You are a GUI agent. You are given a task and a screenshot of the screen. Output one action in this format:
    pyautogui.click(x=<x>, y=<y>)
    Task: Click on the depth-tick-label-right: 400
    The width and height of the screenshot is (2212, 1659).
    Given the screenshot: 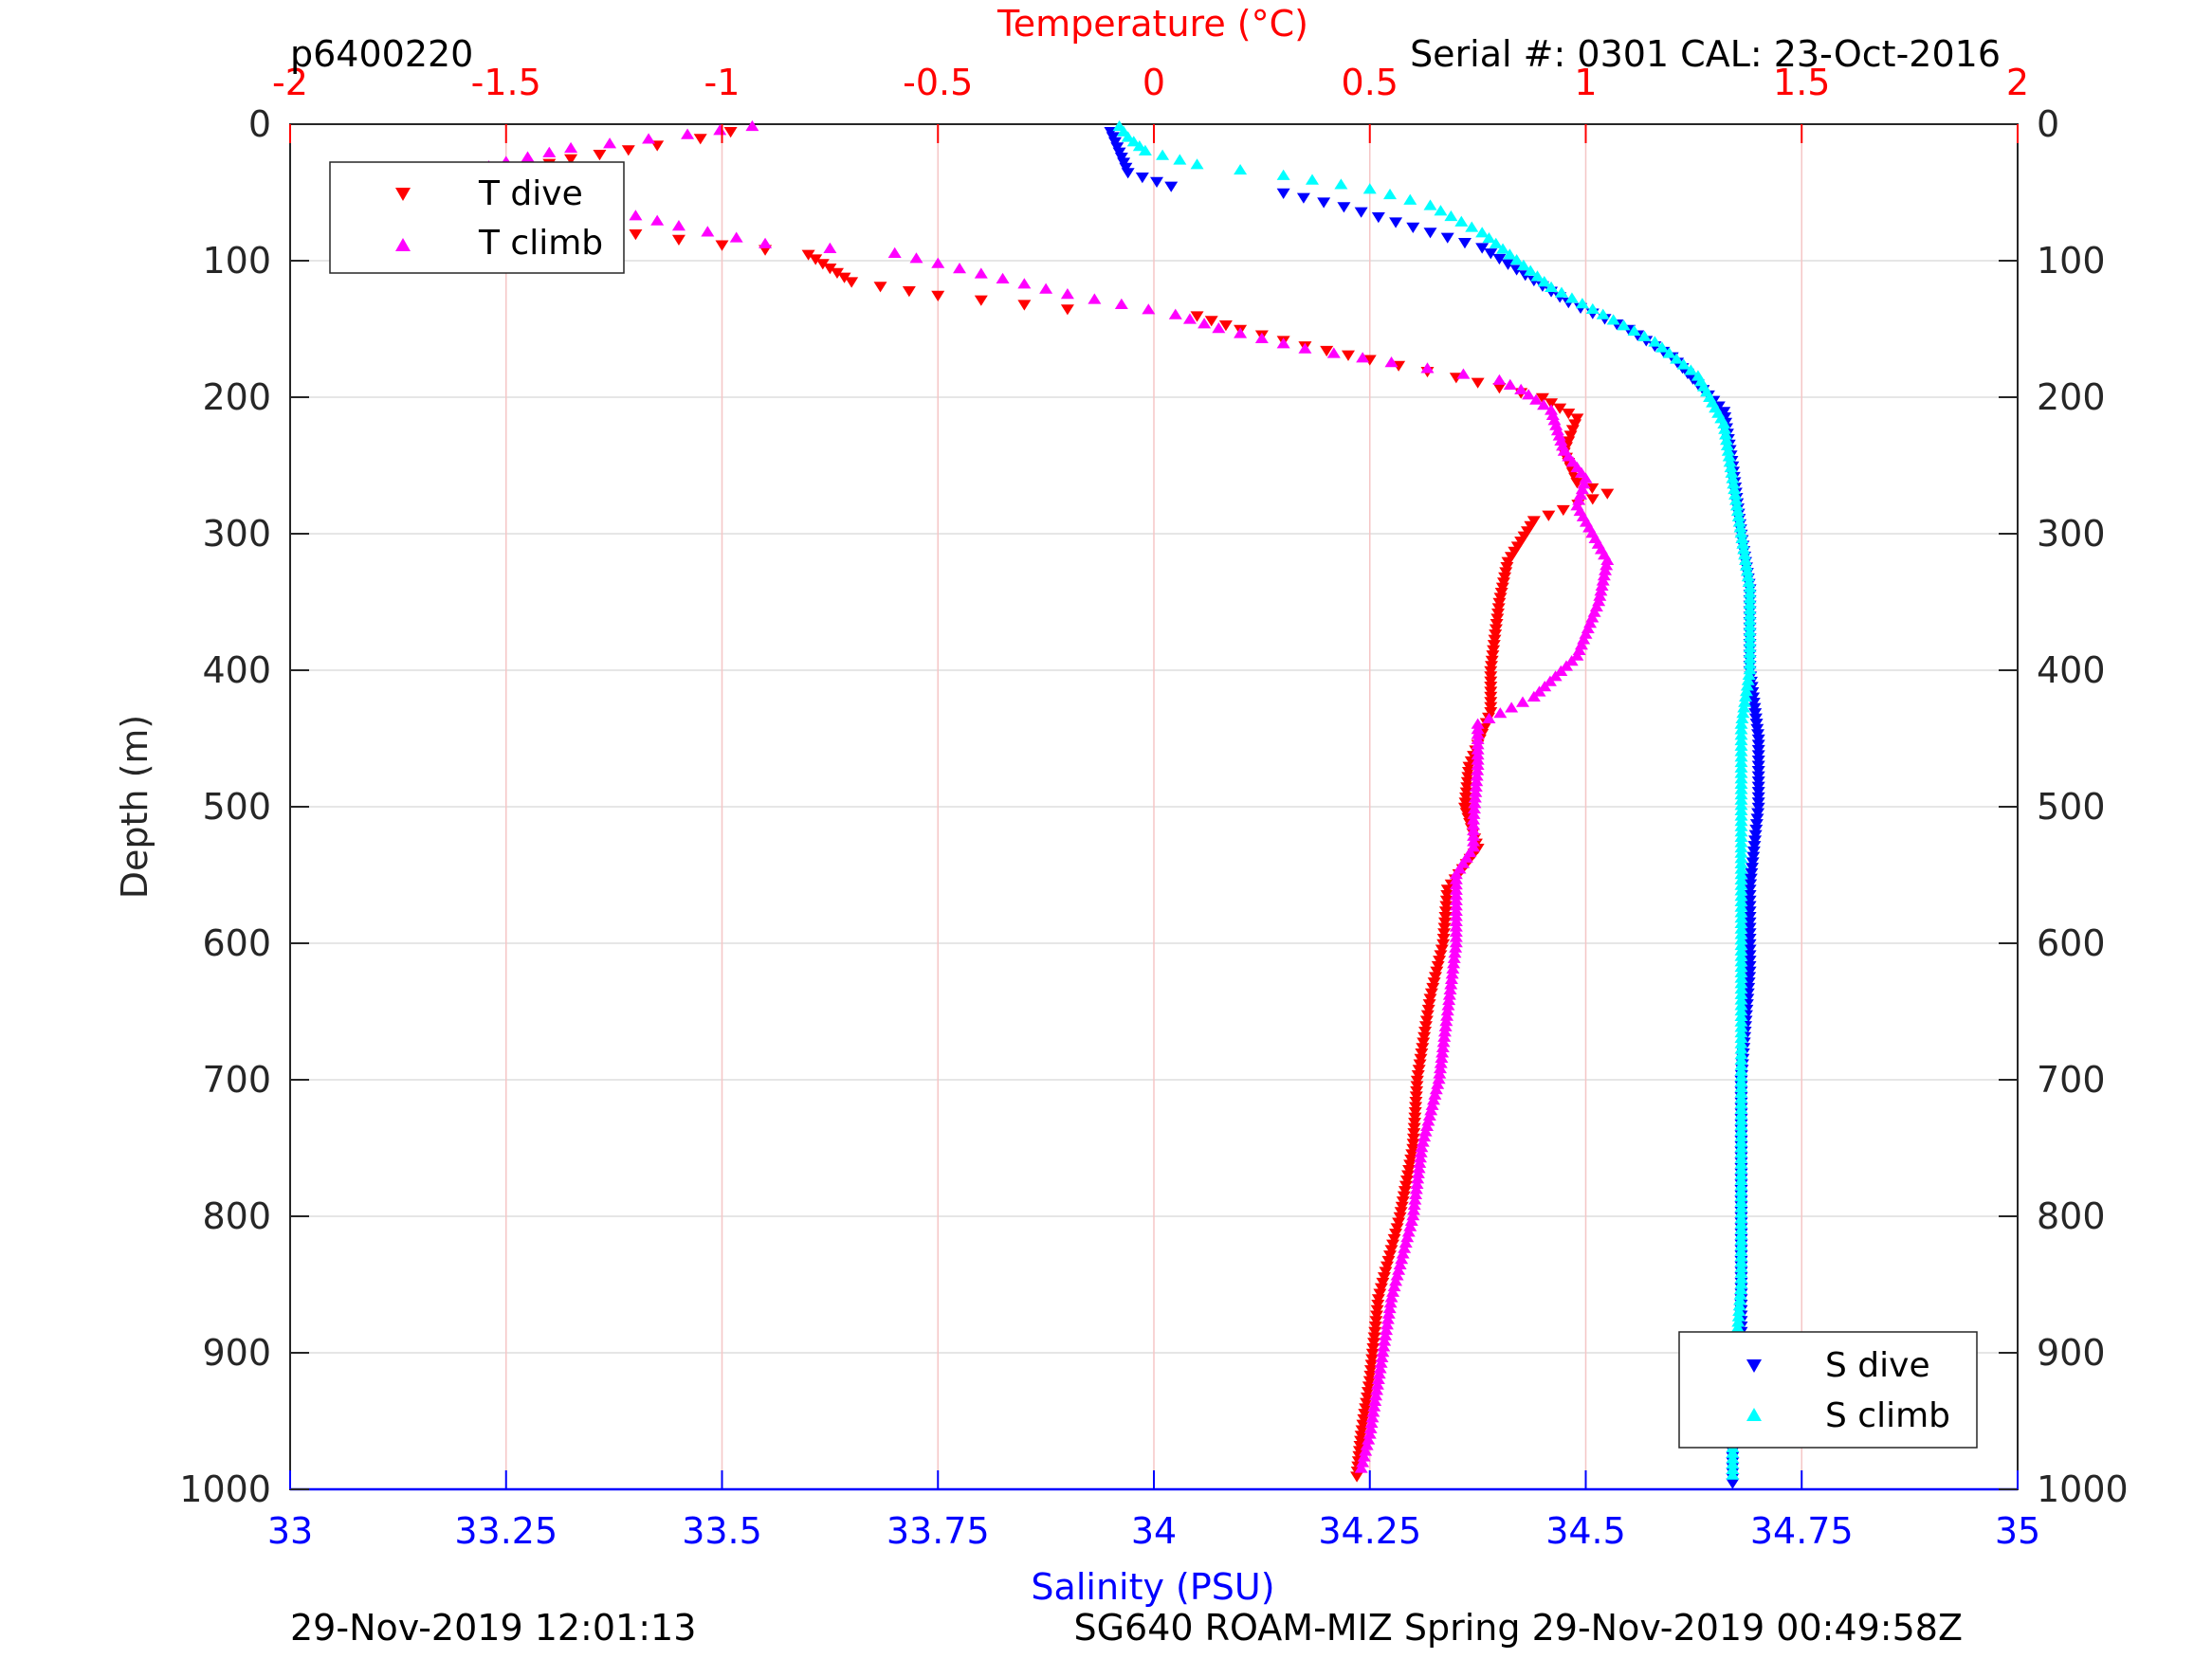 What is the action you would take?
    pyautogui.click(x=2071, y=670)
    